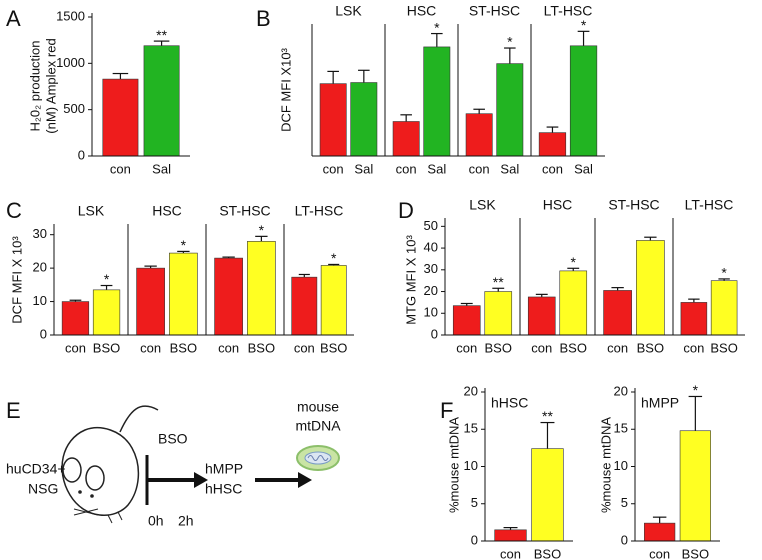 The width and height of the screenshot is (762, 560). I want to click on y-axis-label: DCF MFI X10³, so click(285, 89).